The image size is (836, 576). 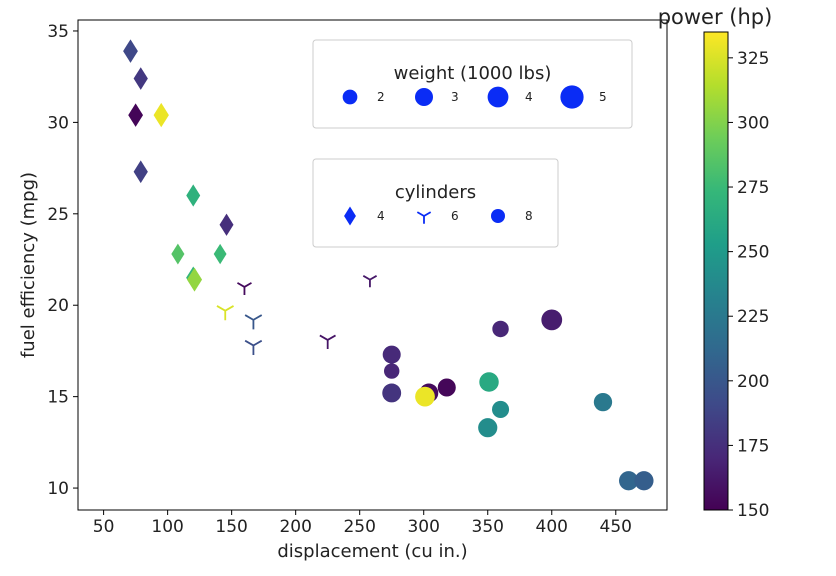 I want to click on x-tick-label: 400, so click(x=552, y=527).